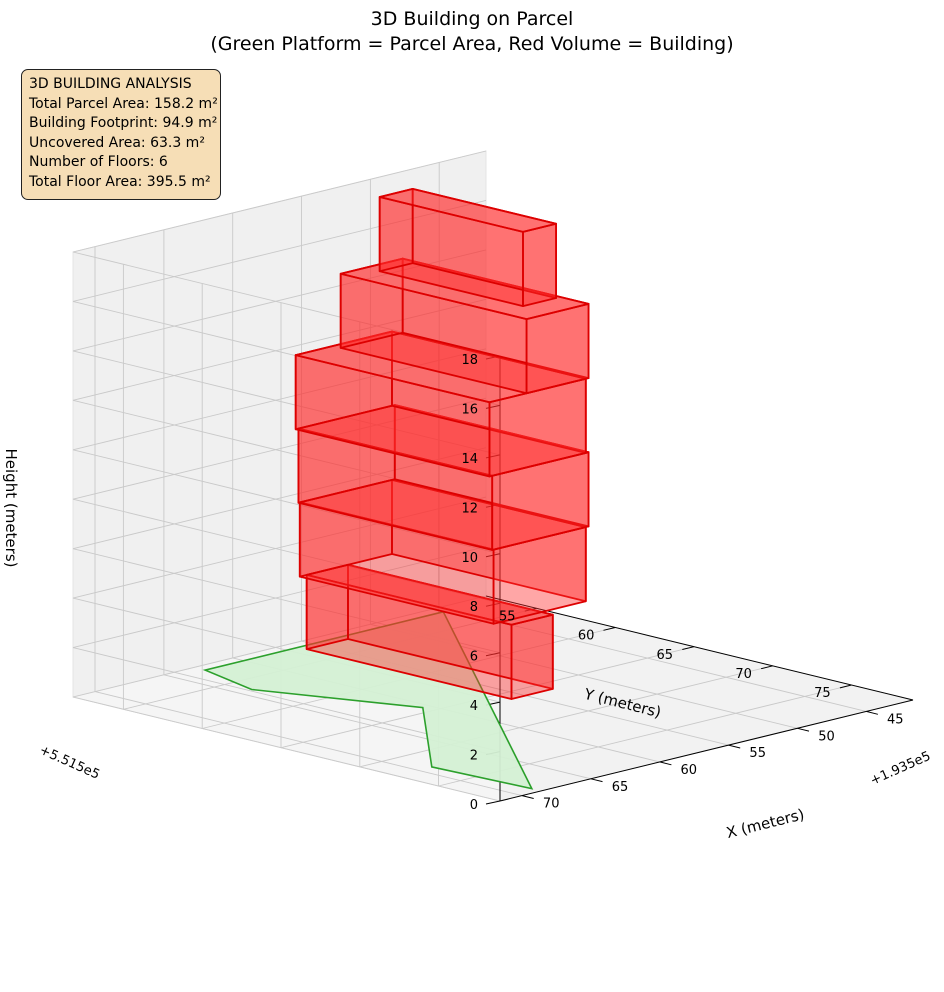 This screenshot has height=992, width=944. Describe the element at coordinates (469, 409) in the screenshot. I see `z-tick-label: 16` at that location.